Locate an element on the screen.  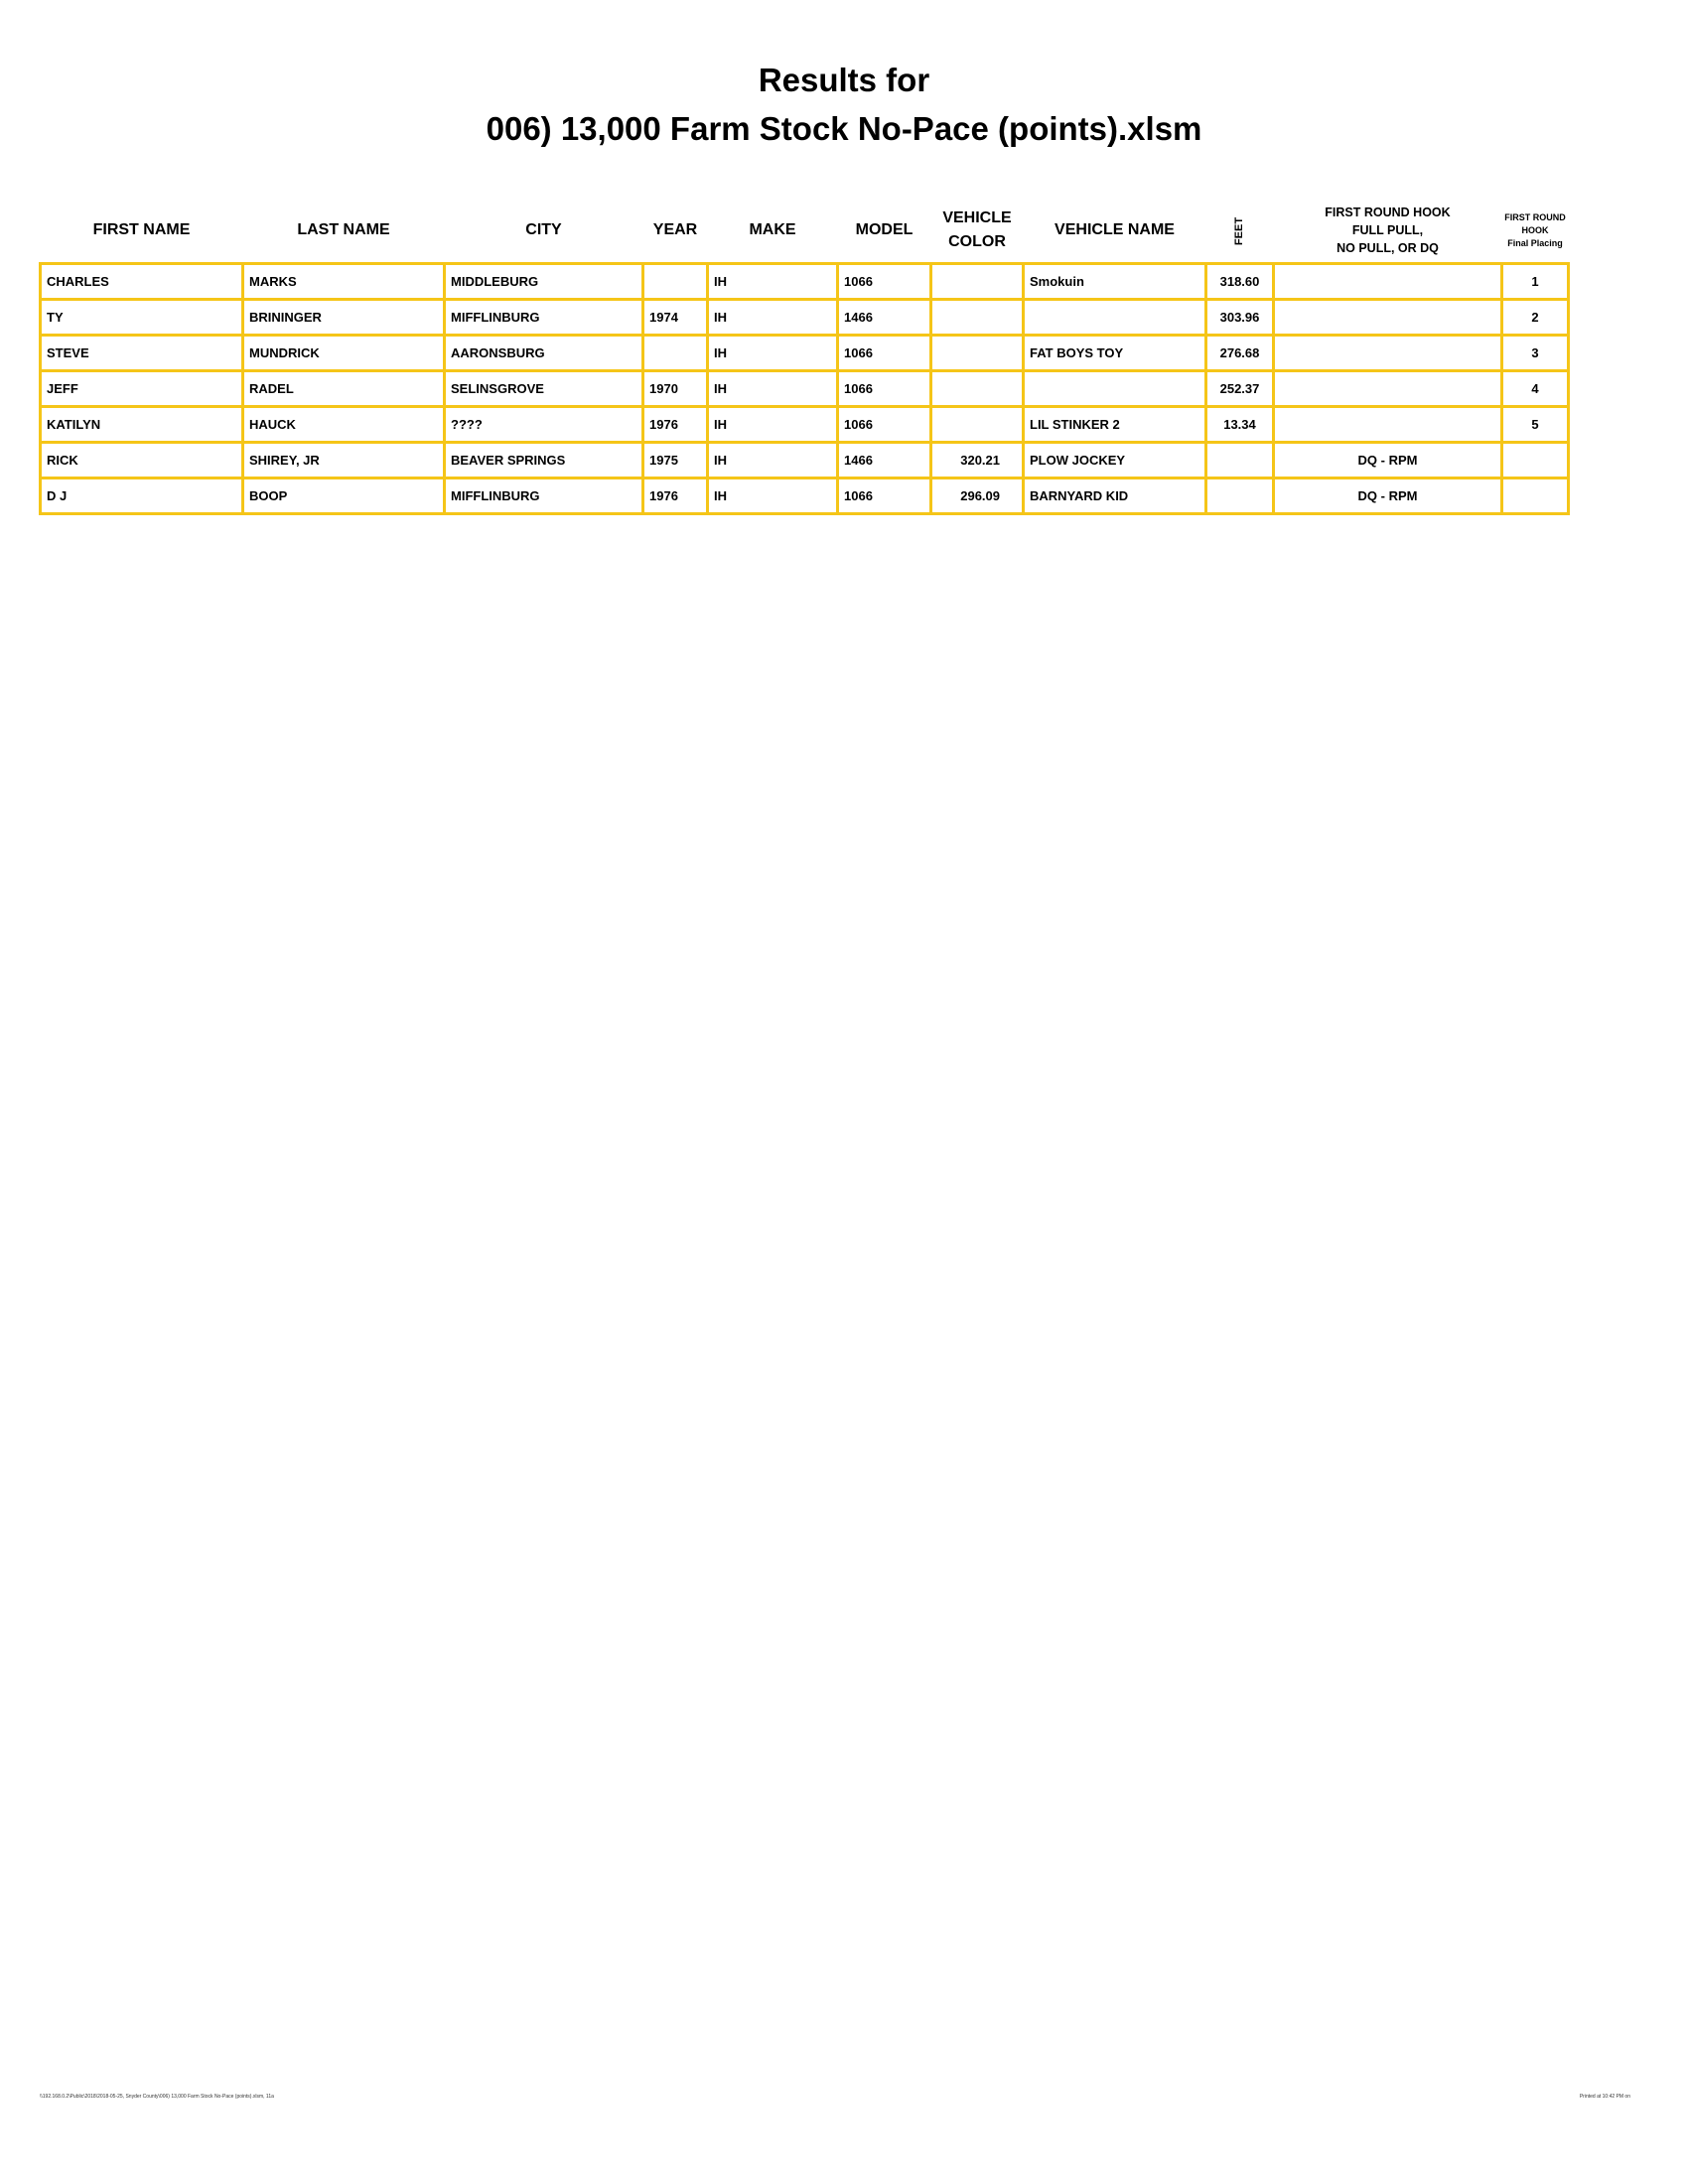
col-first-name: FIRST NAME is located at coordinates (141, 229).